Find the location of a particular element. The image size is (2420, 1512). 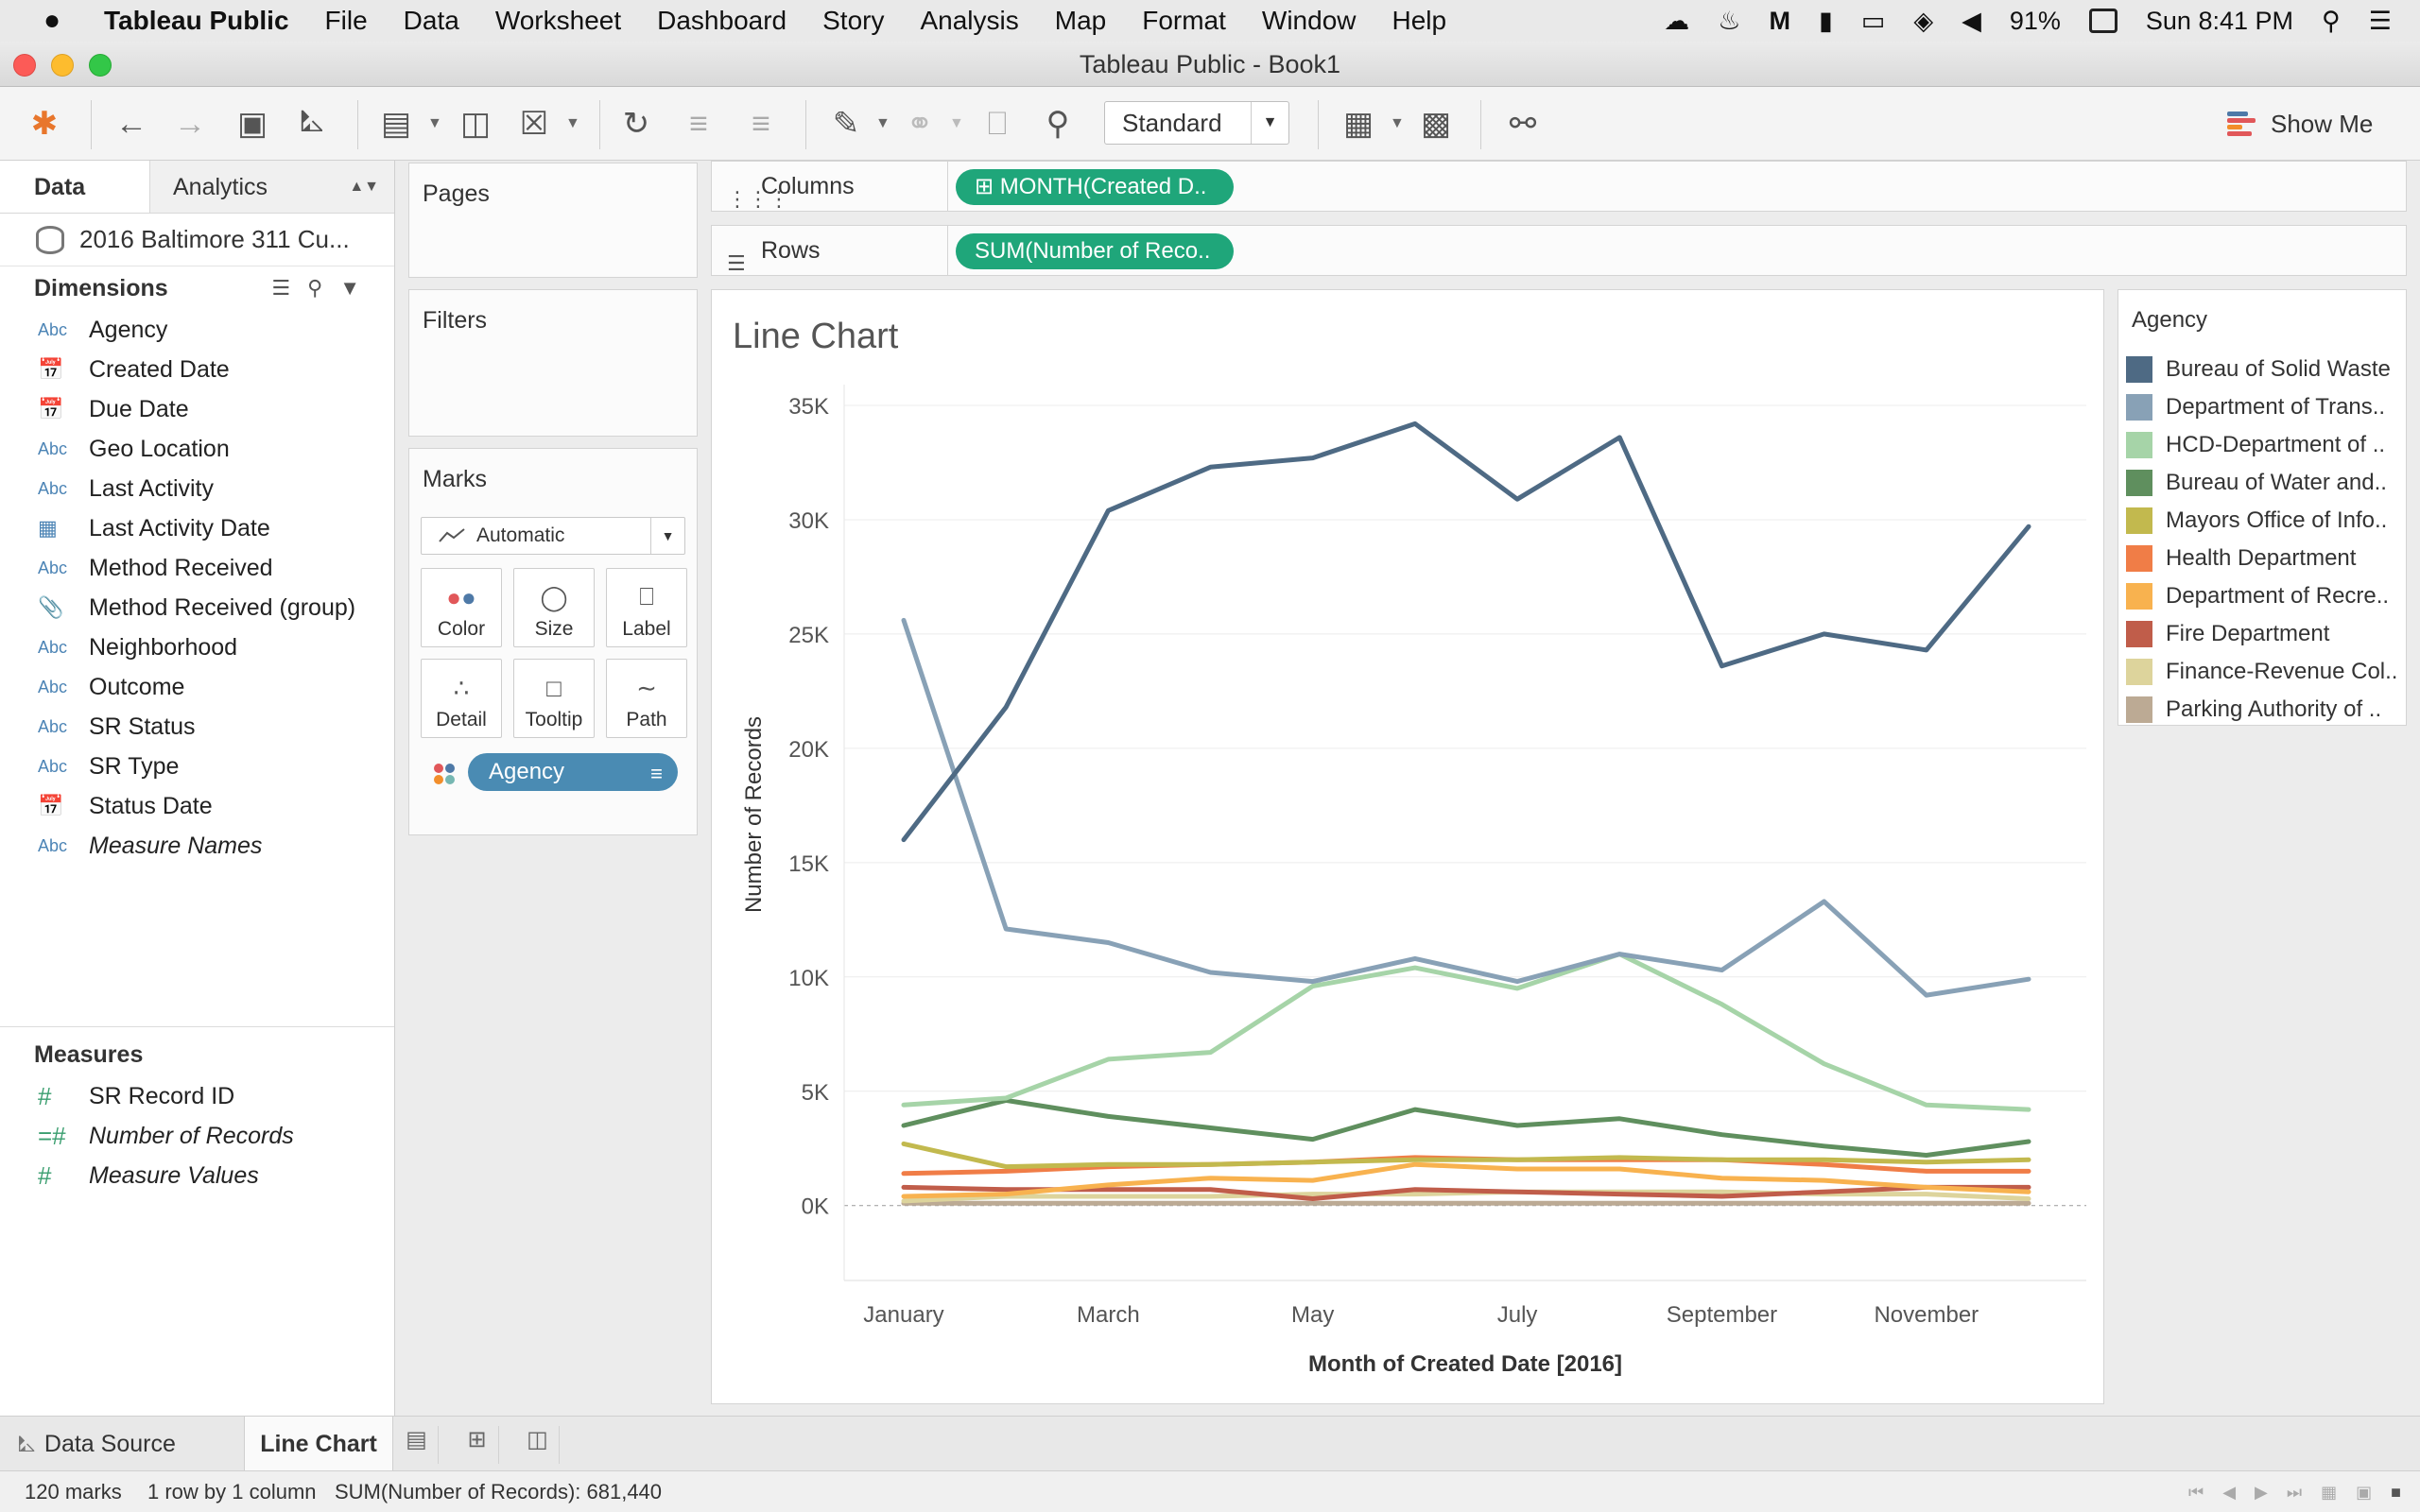

tabs-view-icon: ■ is located at coordinates (2396, 1492).